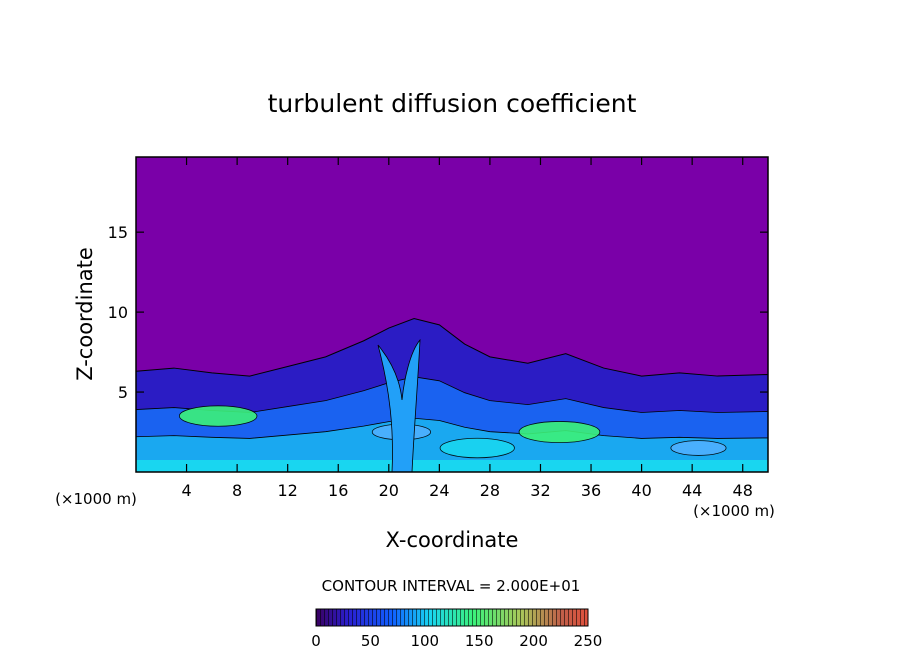 The image size is (904, 654). I want to click on x-unit-label-right: (×1000 m), so click(734, 511).